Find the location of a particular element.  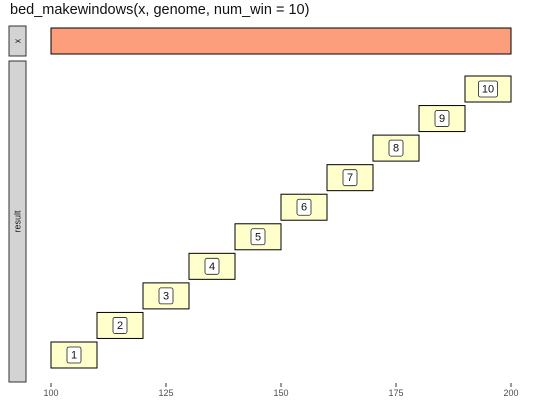

x-tick-label-200: 200 is located at coordinates (510, 393).